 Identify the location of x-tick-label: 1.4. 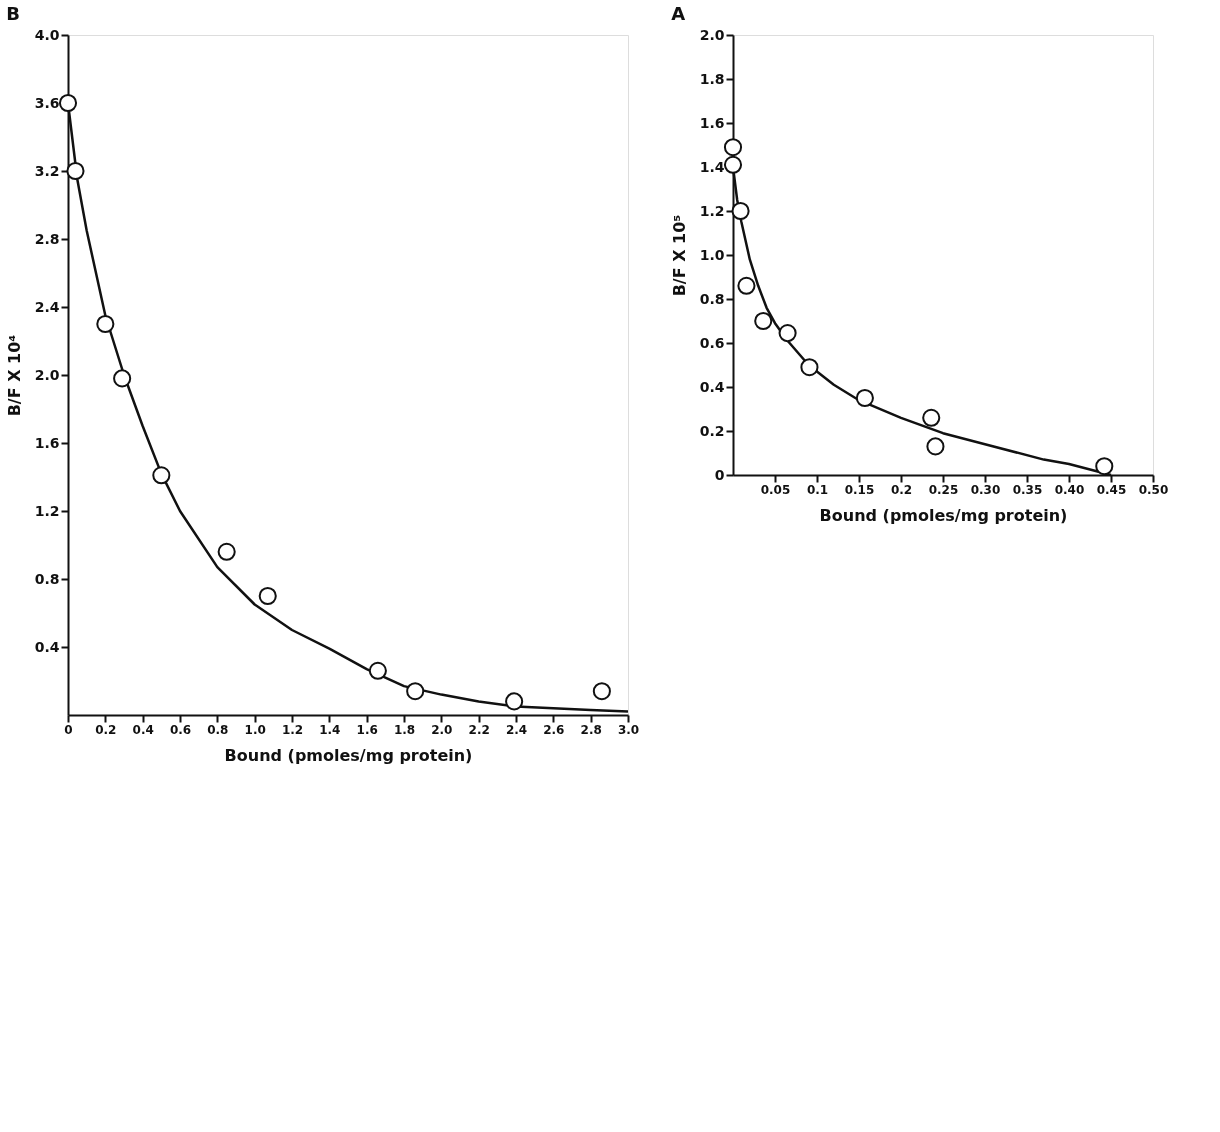
(330, 729).